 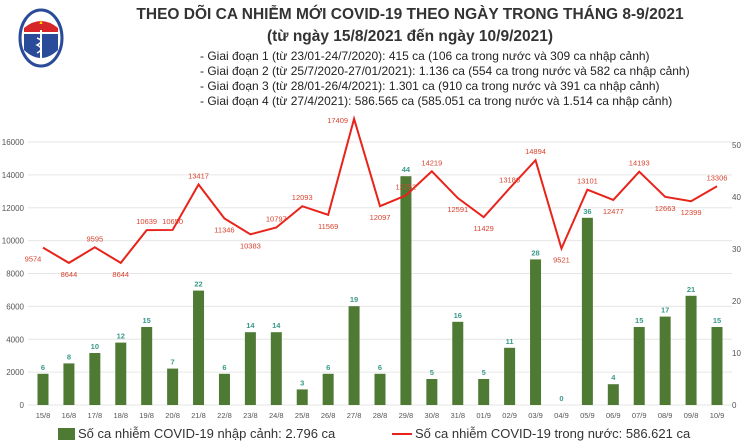 I want to click on left-axis-tick: 0, so click(x=22, y=405).